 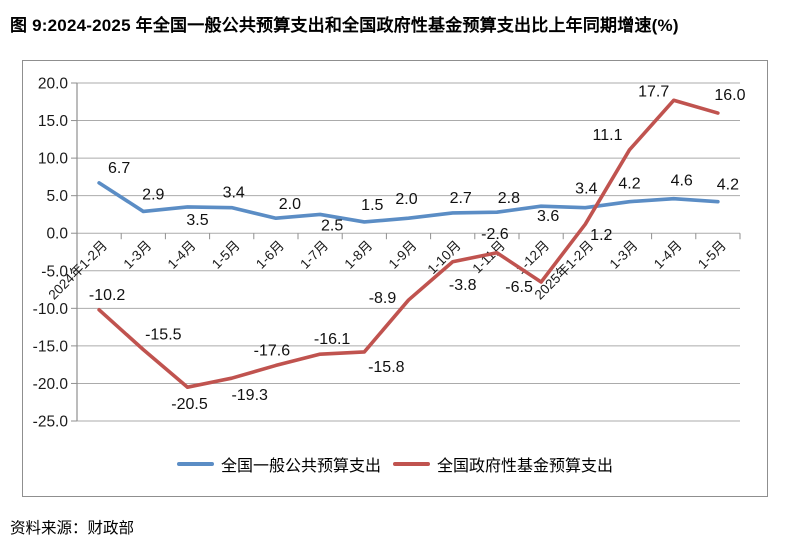 I want to click on blue-line-swatch-icon, so click(x=195, y=464).